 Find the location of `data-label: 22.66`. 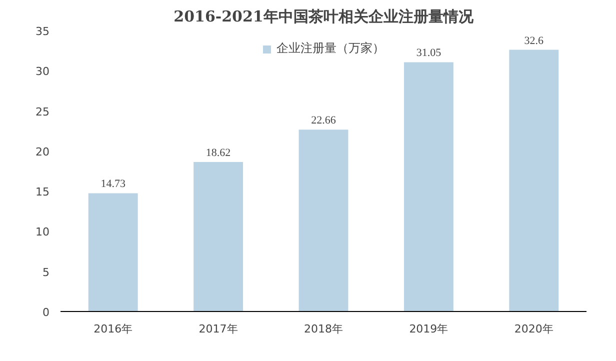

data-label: 22.66 is located at coordinates (323, 120).